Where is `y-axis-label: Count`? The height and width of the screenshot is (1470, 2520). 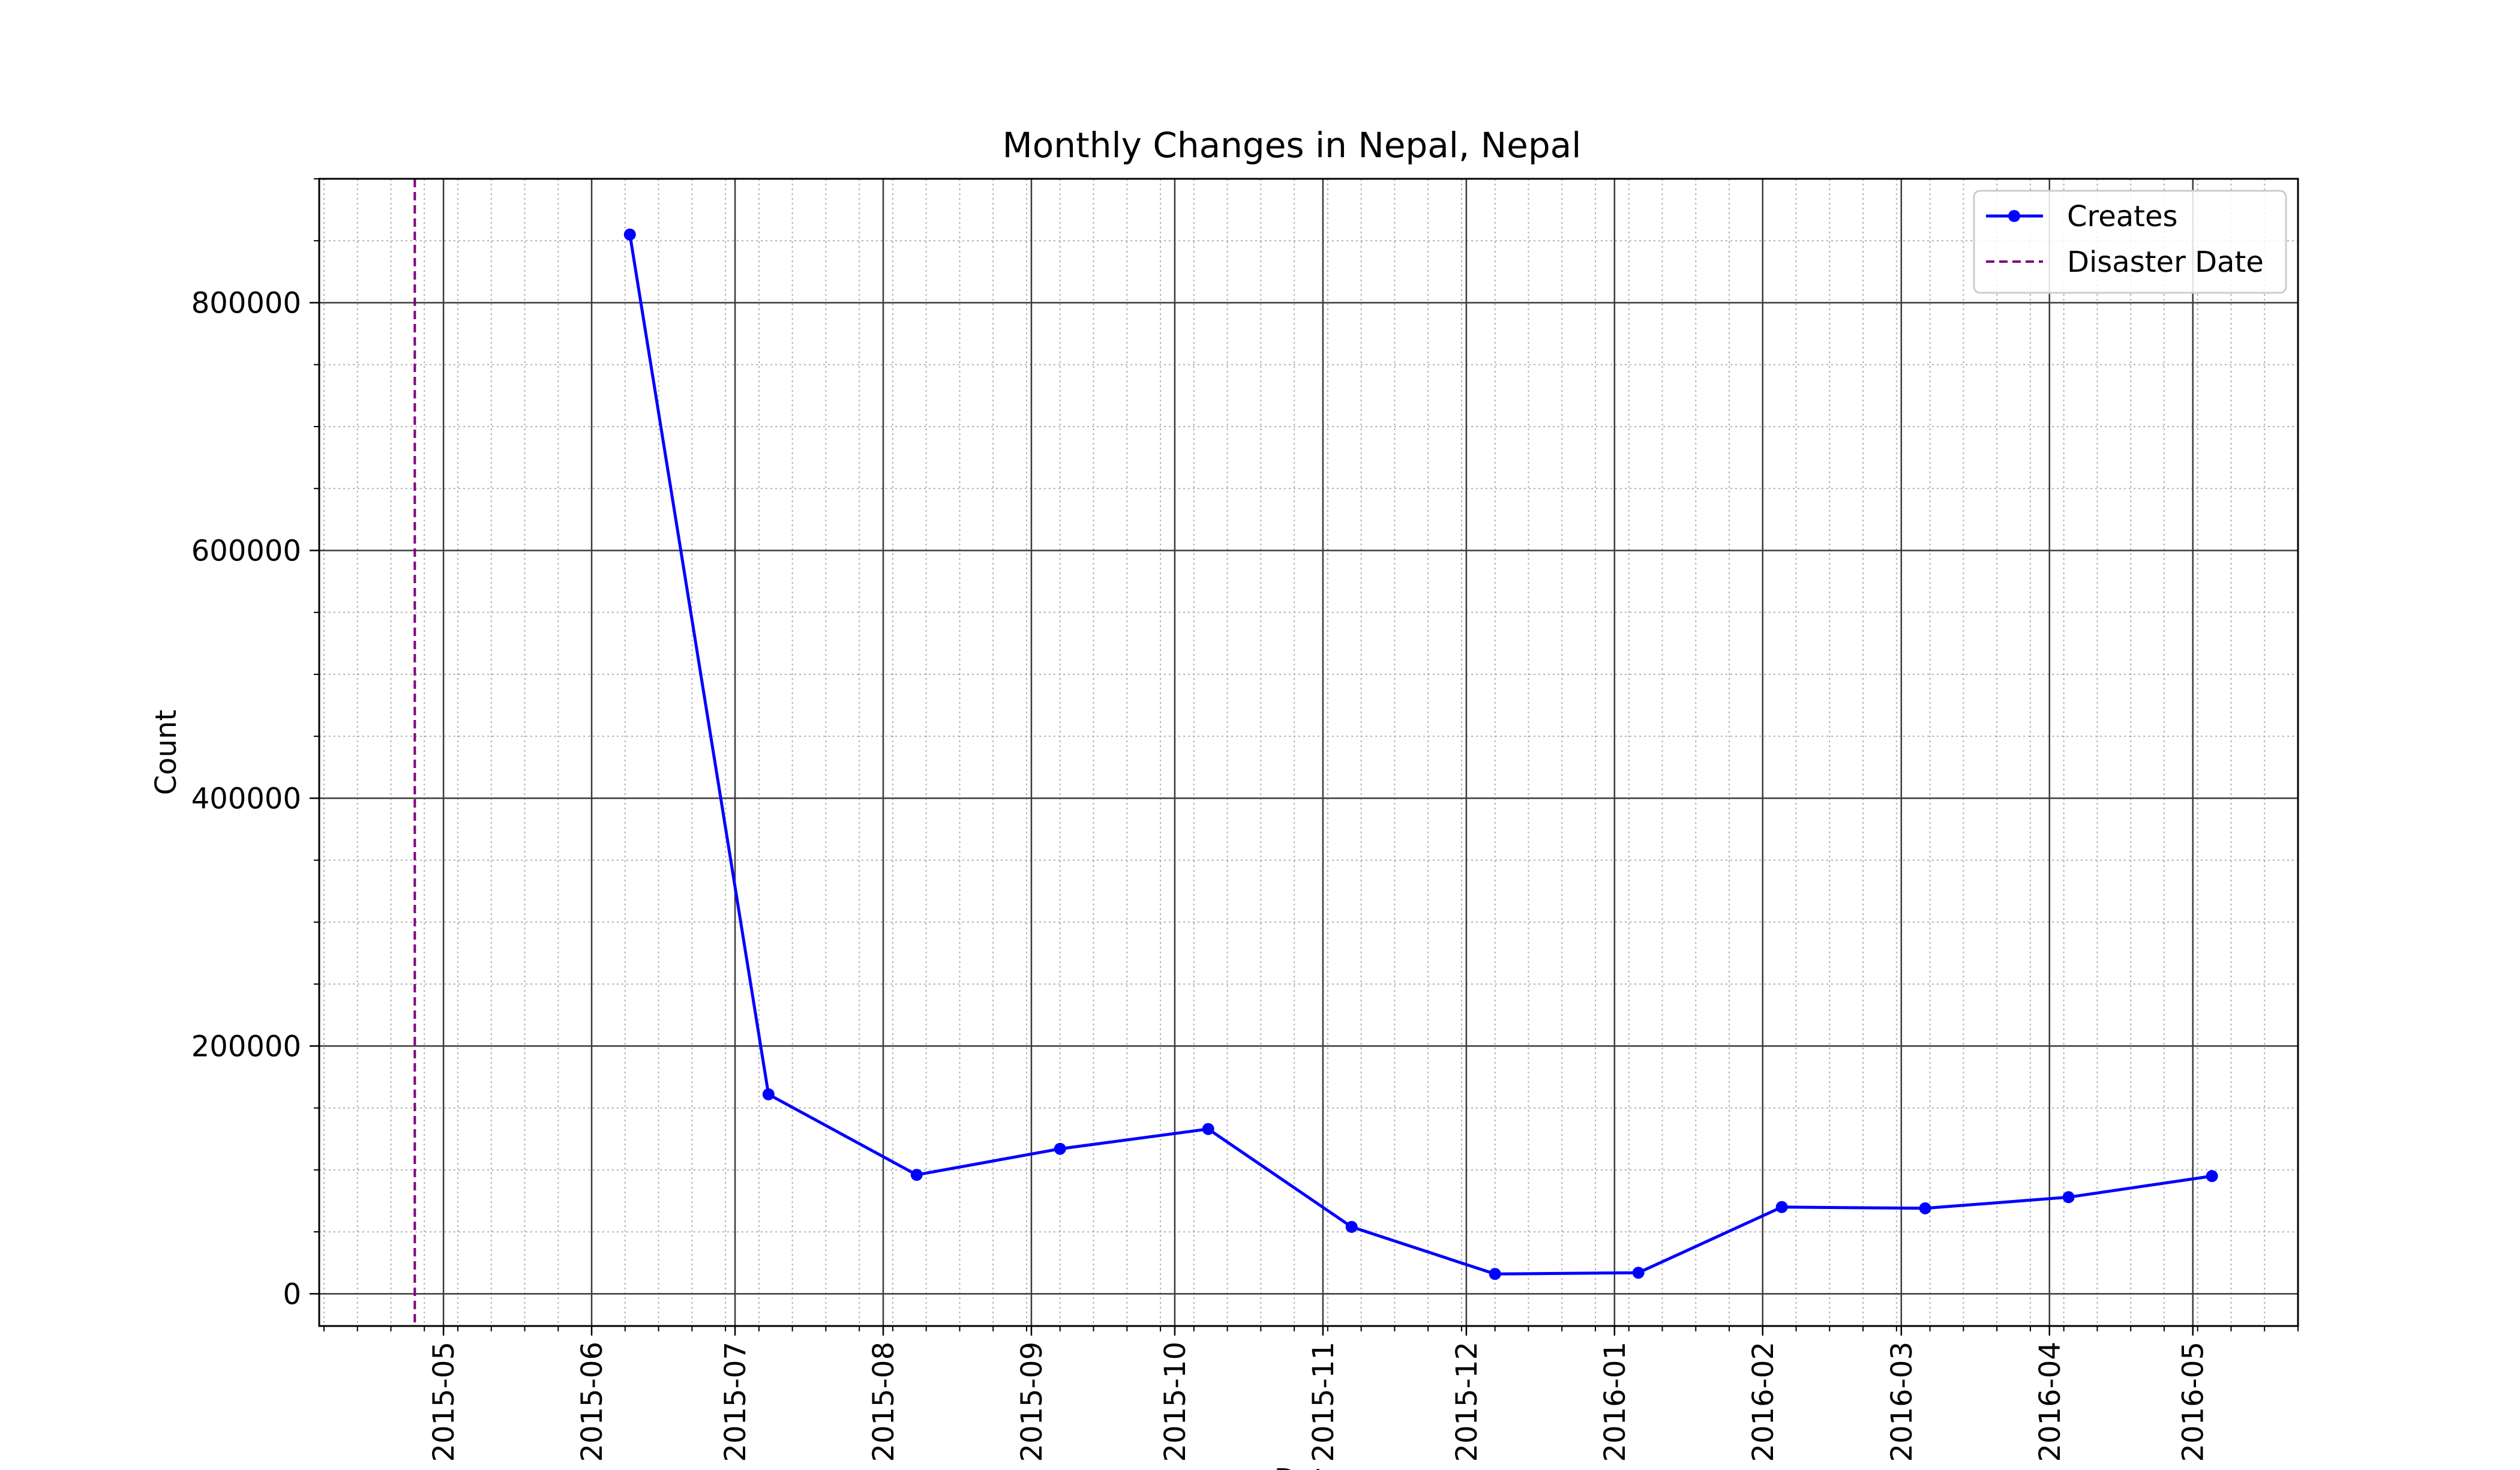
y-axis-label: Count is located at coordinates (166, 753).